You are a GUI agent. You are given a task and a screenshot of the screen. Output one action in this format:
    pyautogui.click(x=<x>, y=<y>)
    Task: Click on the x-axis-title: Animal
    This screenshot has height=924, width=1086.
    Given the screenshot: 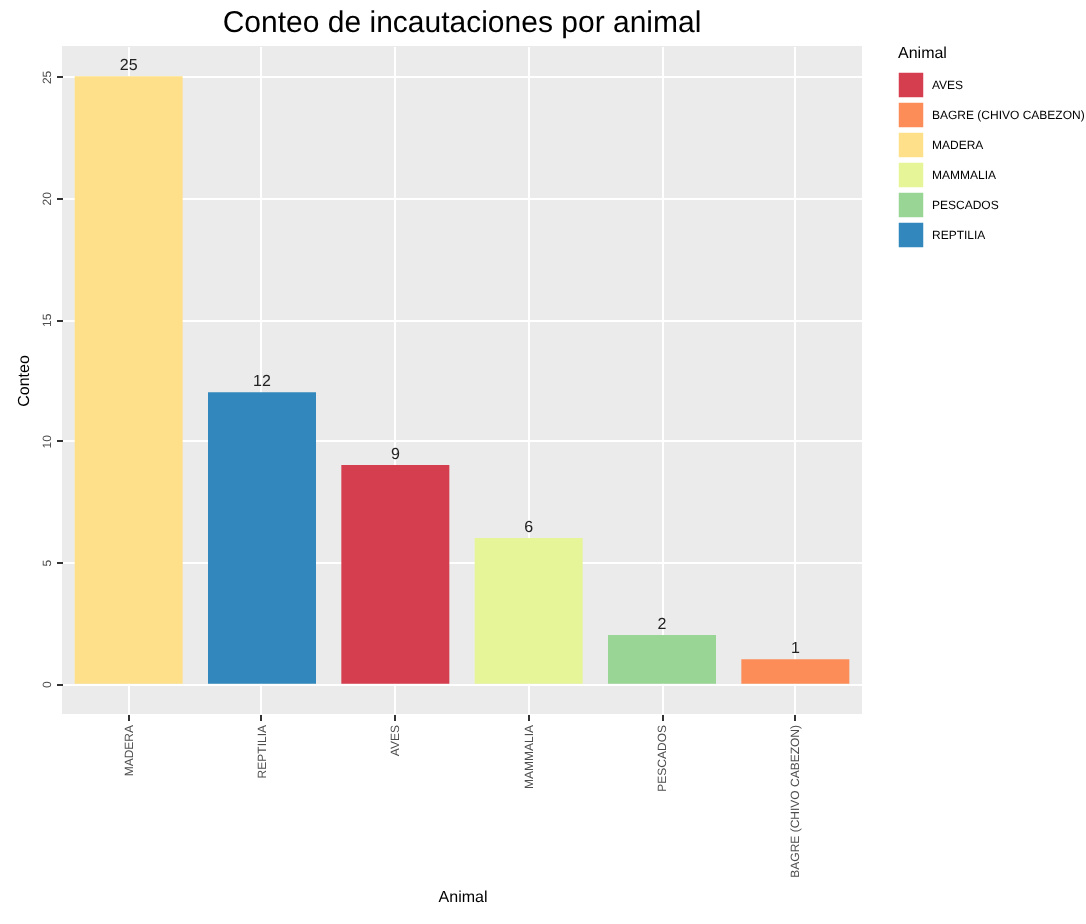 What is the action you would take?
    pyautogui.click(x=463, y=896)
    